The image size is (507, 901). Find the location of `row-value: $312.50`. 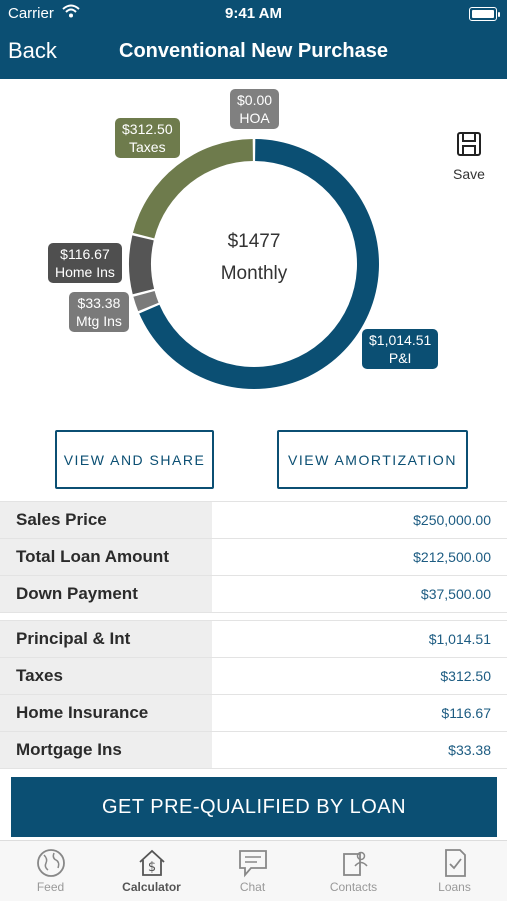

row-value: $312.50 is located at coordinates (465, 676).